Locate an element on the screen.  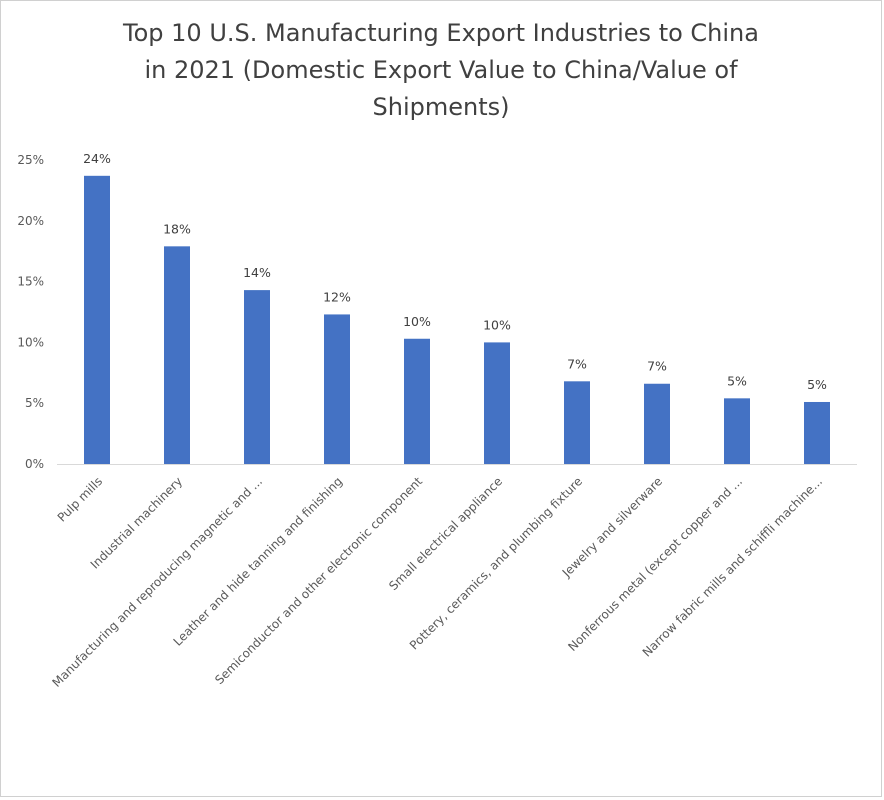
y-tick-label: 20% is located at coordinates (30, 221).